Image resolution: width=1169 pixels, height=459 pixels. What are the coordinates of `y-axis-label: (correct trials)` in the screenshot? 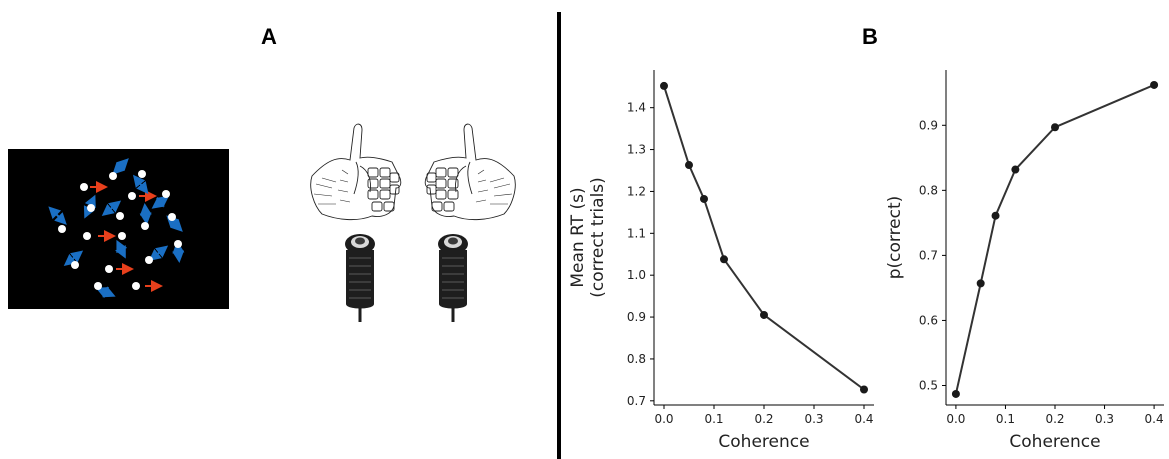 It's located at (598, 237).